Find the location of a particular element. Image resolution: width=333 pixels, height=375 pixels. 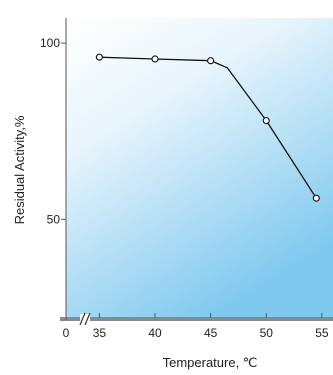

x-tick-label-55: 55 is located at coordinates (322, 333).